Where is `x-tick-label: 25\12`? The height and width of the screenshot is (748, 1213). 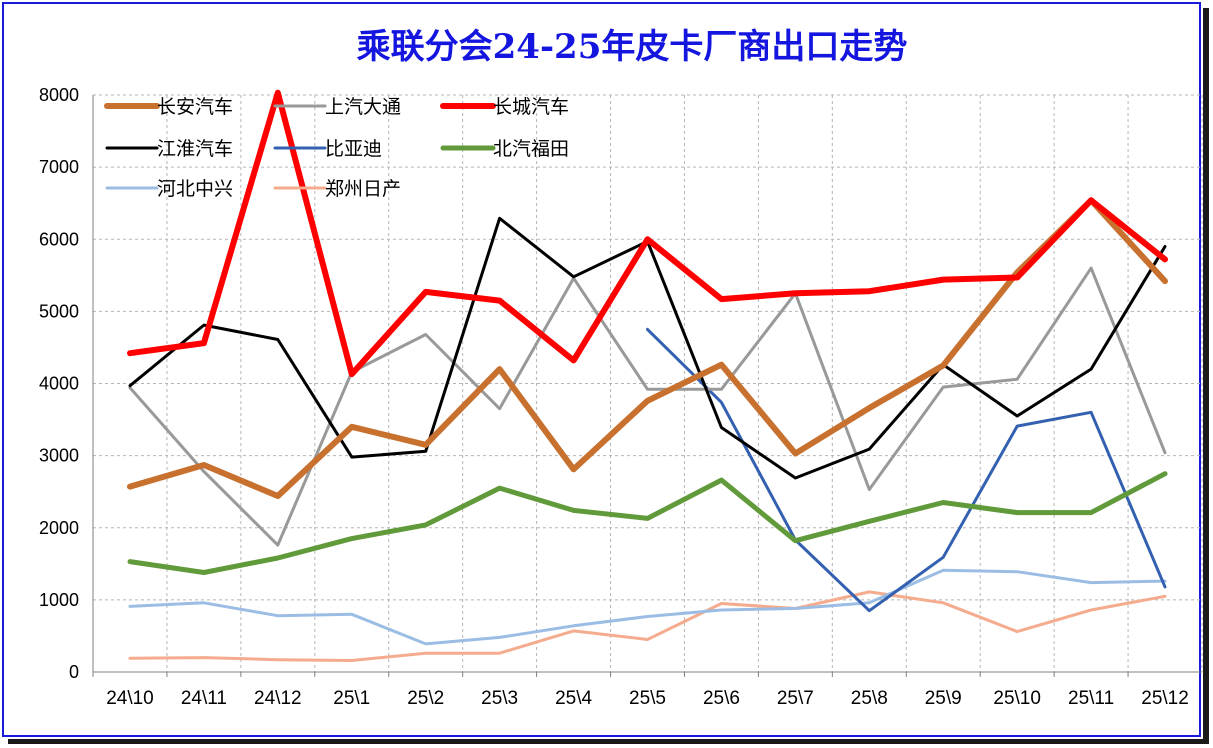
x-tick-label: 25\12 is located at coordinates (1165, 698).